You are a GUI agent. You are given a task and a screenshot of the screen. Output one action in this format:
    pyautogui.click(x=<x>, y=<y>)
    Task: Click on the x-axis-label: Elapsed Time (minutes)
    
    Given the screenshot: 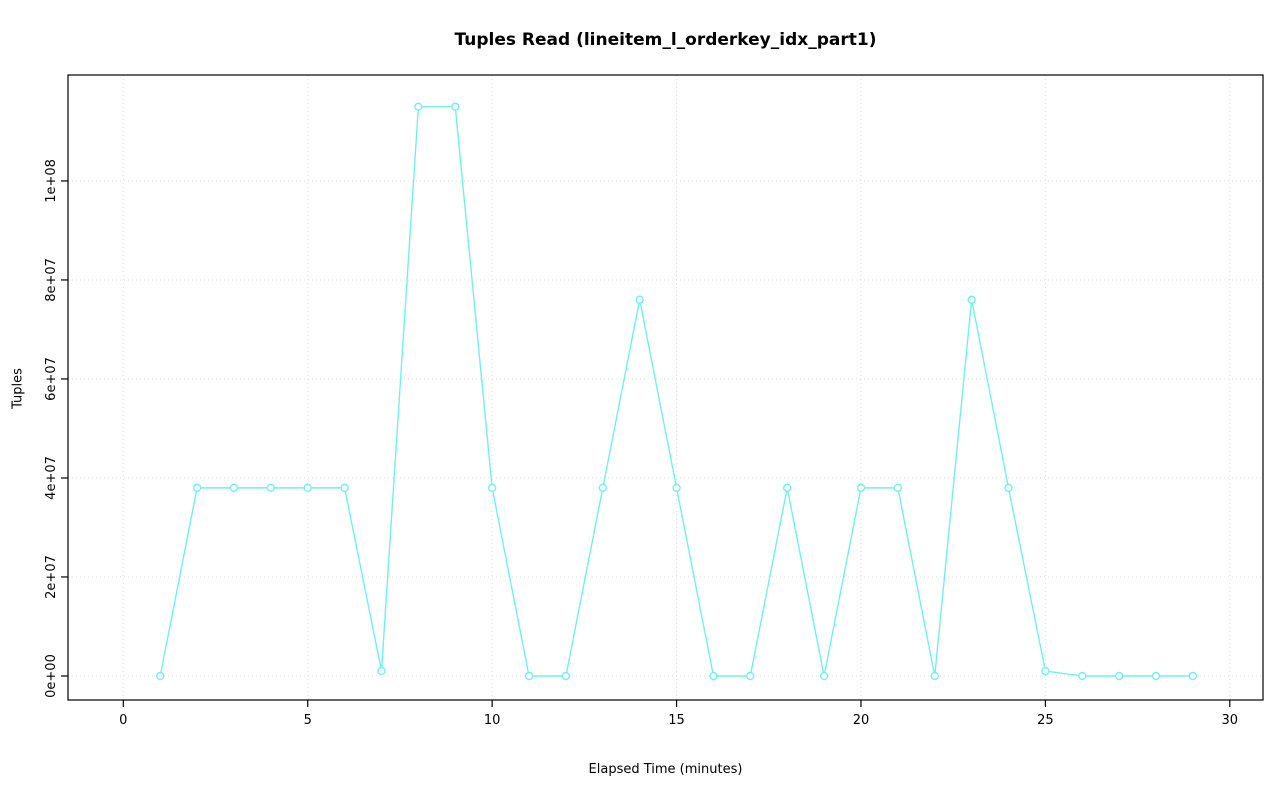 What is the action you would take?
    pyautogui.click(x=665, y=769)
    